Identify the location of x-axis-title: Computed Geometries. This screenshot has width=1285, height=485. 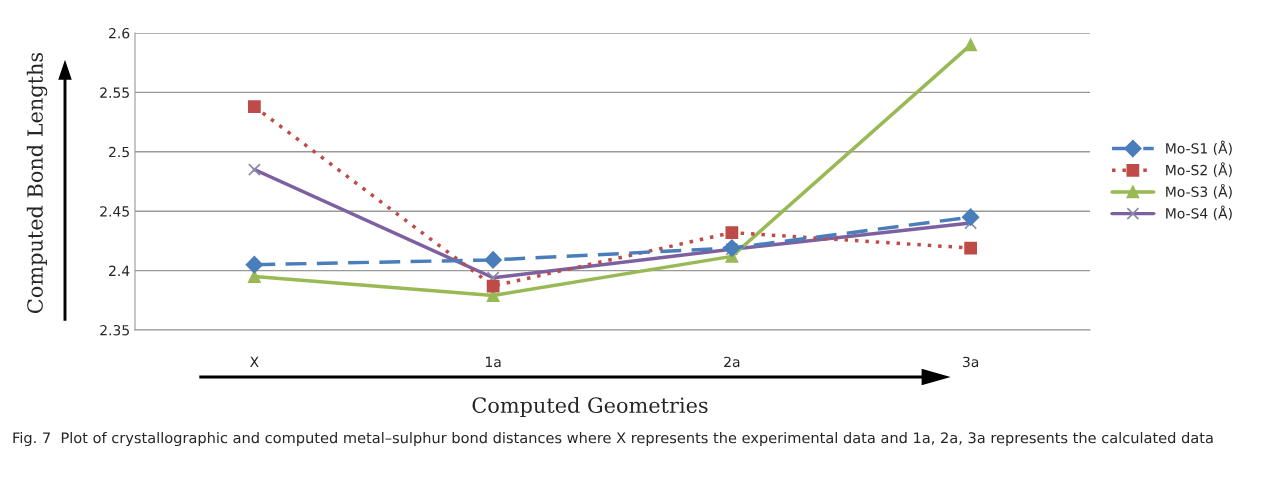
(590, 407).